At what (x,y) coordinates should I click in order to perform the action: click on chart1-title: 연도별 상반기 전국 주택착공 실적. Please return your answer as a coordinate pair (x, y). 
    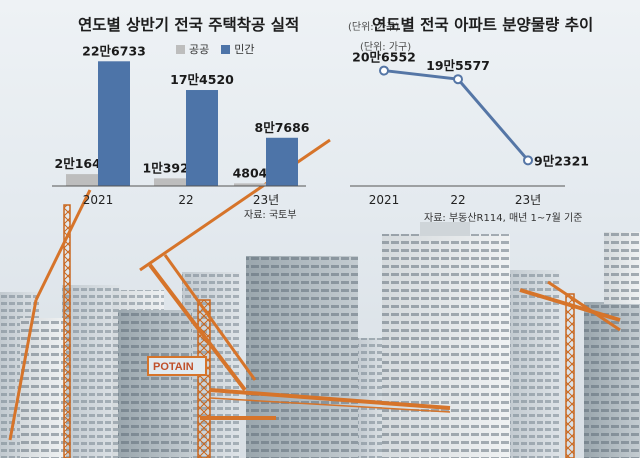
    Looking at the image, I should click on (189, 25).